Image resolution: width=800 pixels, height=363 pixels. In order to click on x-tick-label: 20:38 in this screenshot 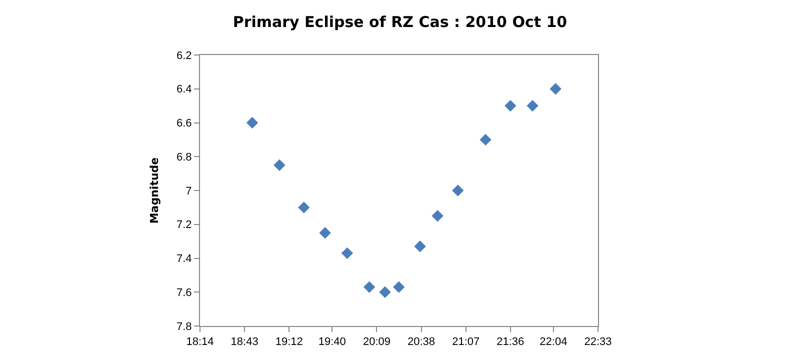, I will do `click(422, 342)`.